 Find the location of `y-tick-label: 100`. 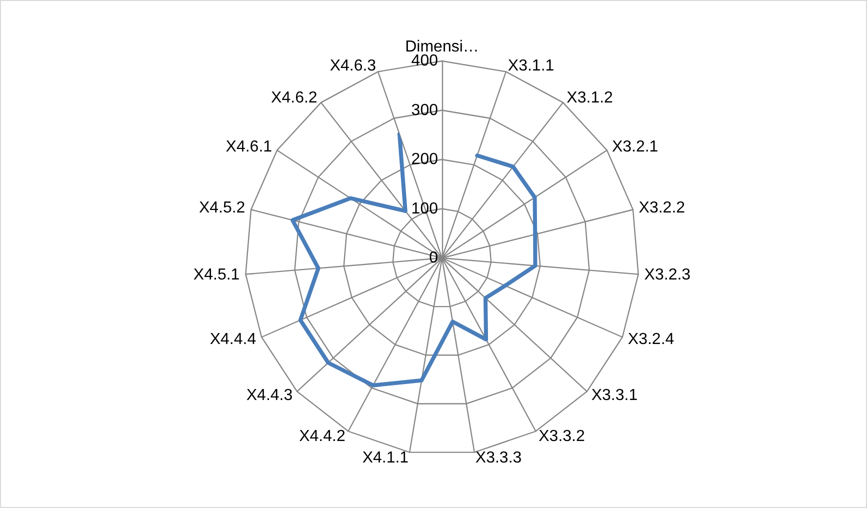

y-tick-label: 100 is located at coordinates (424, 209).